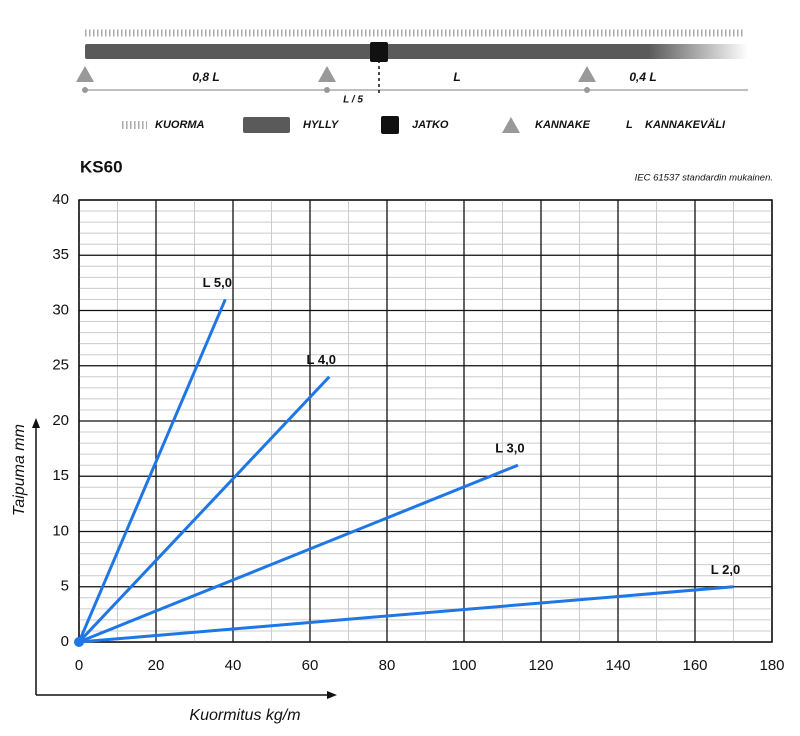  I want to click on x-tick-label: 120, so click(540, 665).